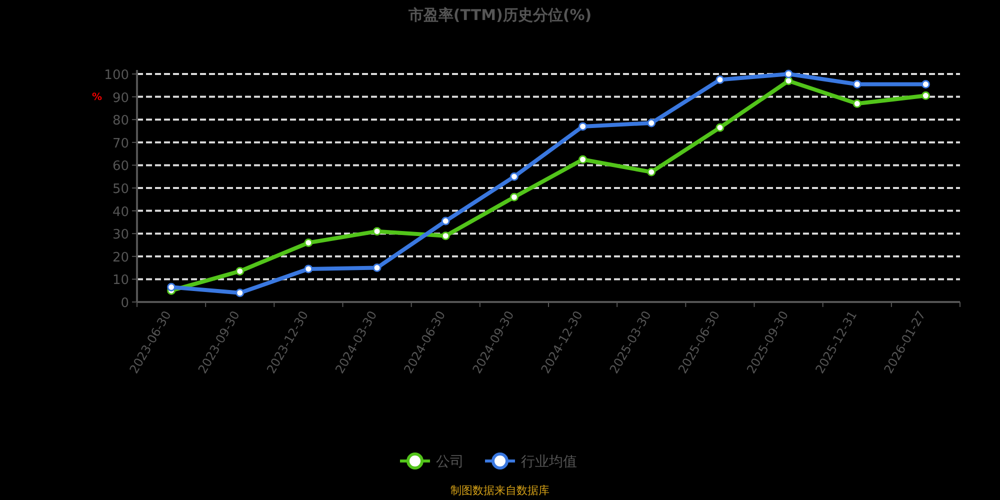 The height and width of the screenshot is (500, 1000). Describe the element at coordinates (450, 462) in the screenshot. I see `legend-label: 公司` at that location.